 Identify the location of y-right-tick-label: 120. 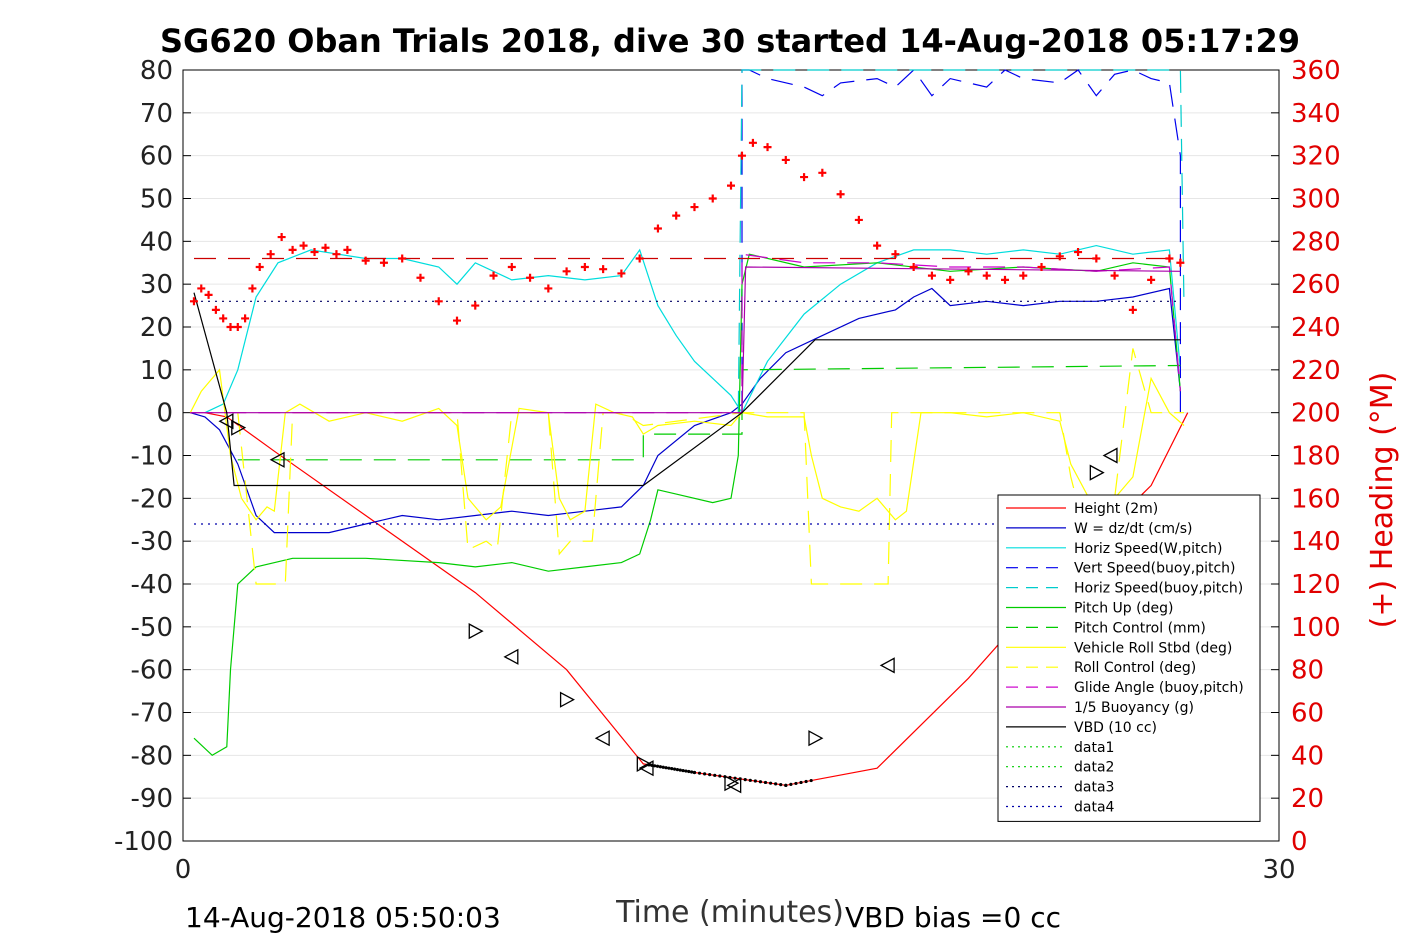
(1316, 585).